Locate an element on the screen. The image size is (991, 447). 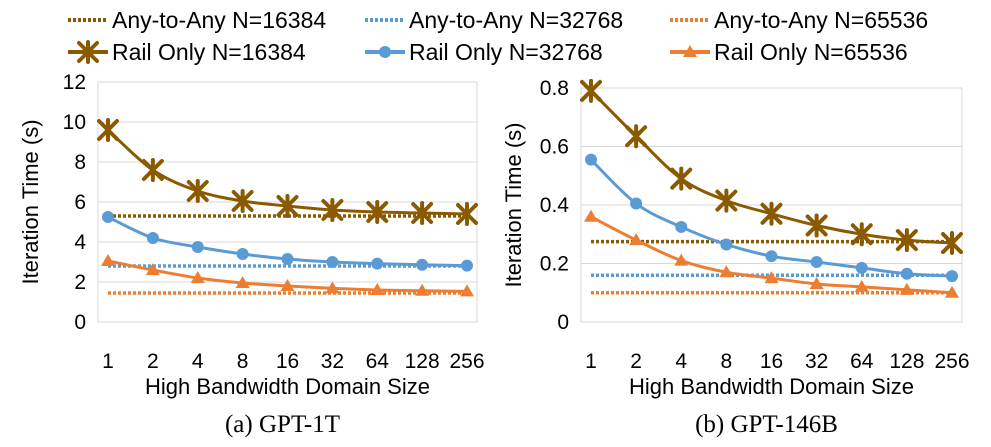
legend-label: Rail Only N=65536 is located at coordinates (811, 52).